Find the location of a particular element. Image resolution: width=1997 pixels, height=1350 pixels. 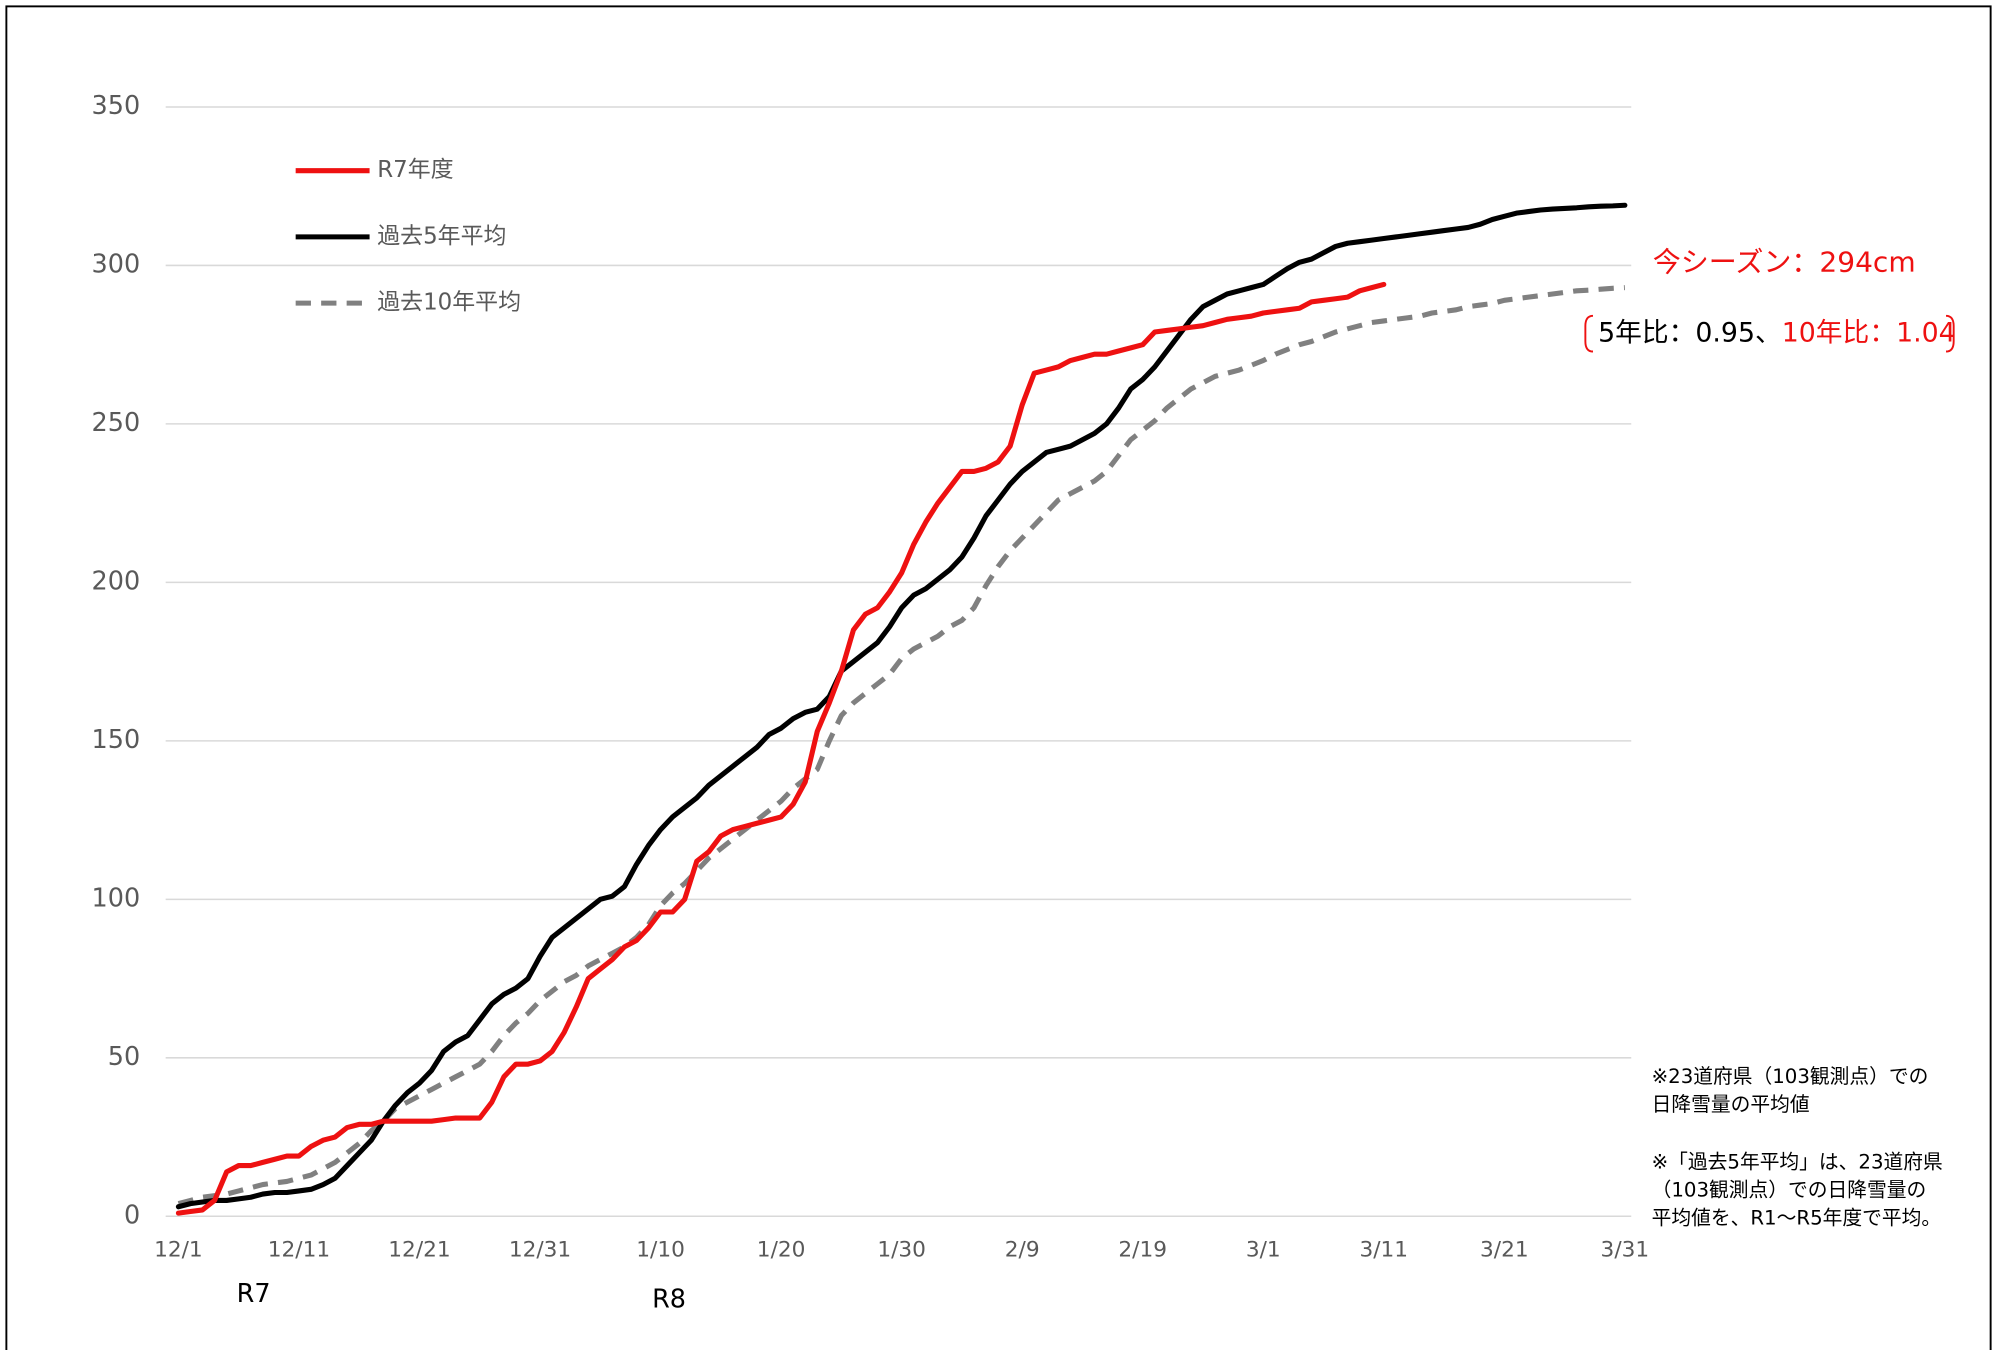

y-tick-label: 100 is located at coordinates (116, 898).